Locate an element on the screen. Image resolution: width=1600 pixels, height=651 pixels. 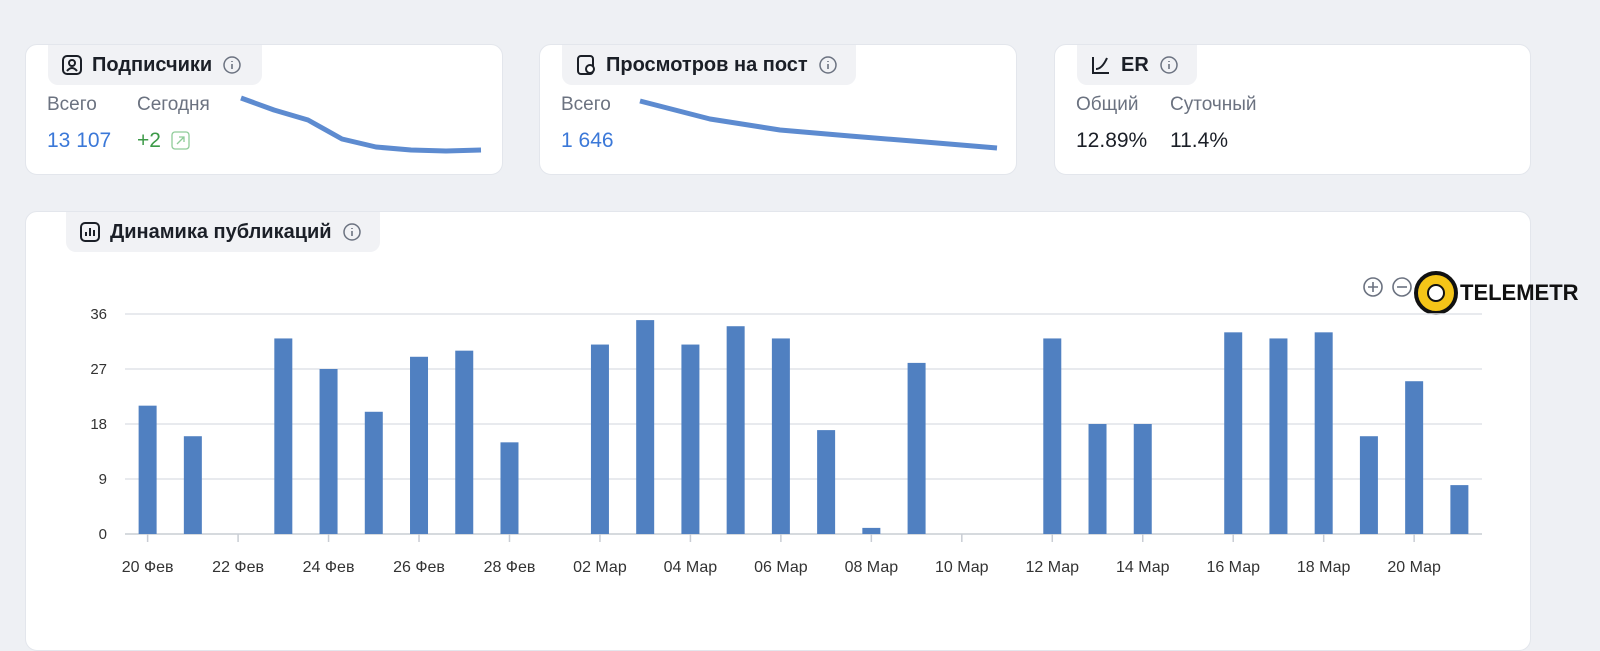
zoom-in is located at coordinates (1373, 287).